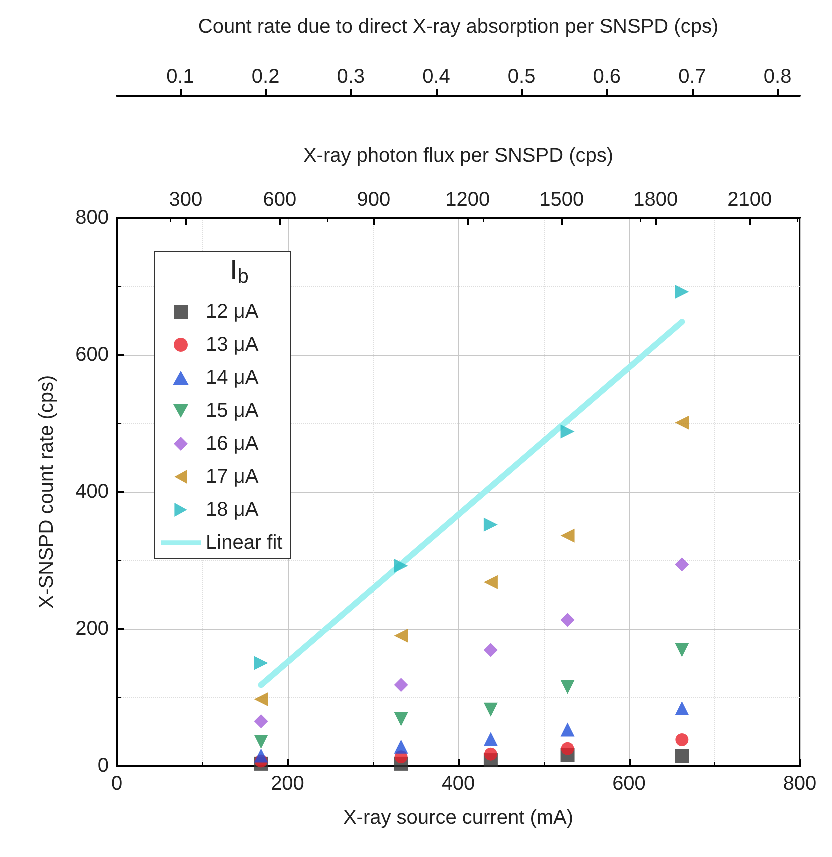 This screenshot has height=857, width=832. Describe the element at coordinates (607, 77) in the screenshot. I see `text: 0.6` at that location.